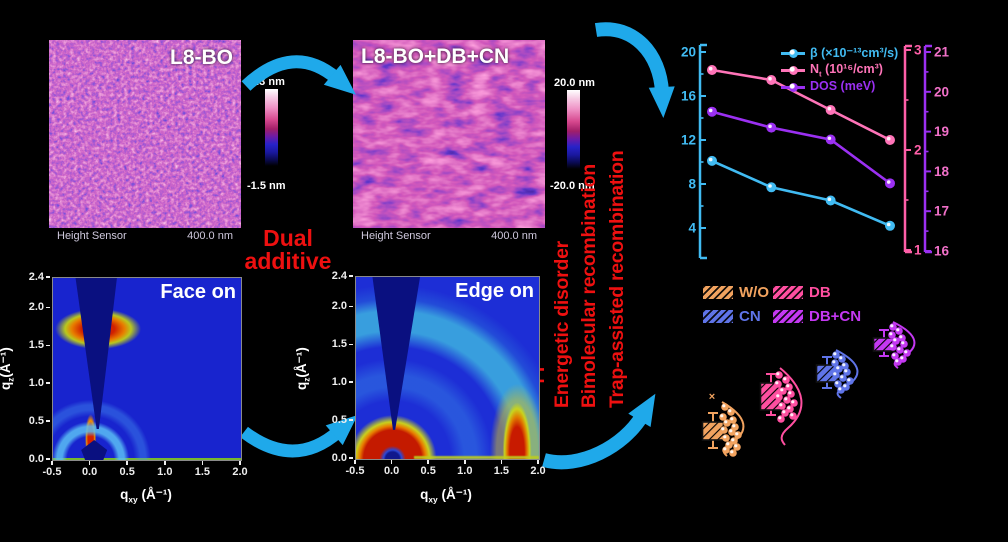 The image size is (1008, 542). What do you see at coordinates (266, 186) in the screenshot?
I see `colorbar1-min-label: -1.5 nm` at bounding box center [266, 186].